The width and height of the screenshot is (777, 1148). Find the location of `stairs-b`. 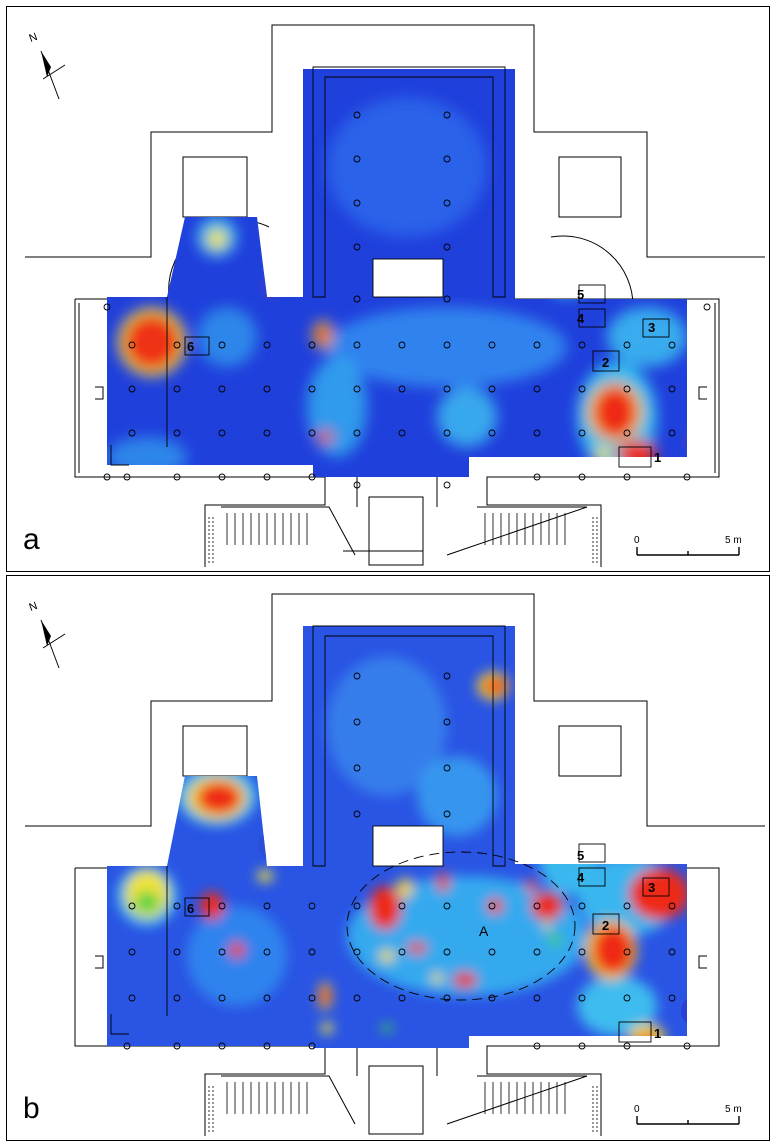

stairs-b is located at coordinates (403, 1107).